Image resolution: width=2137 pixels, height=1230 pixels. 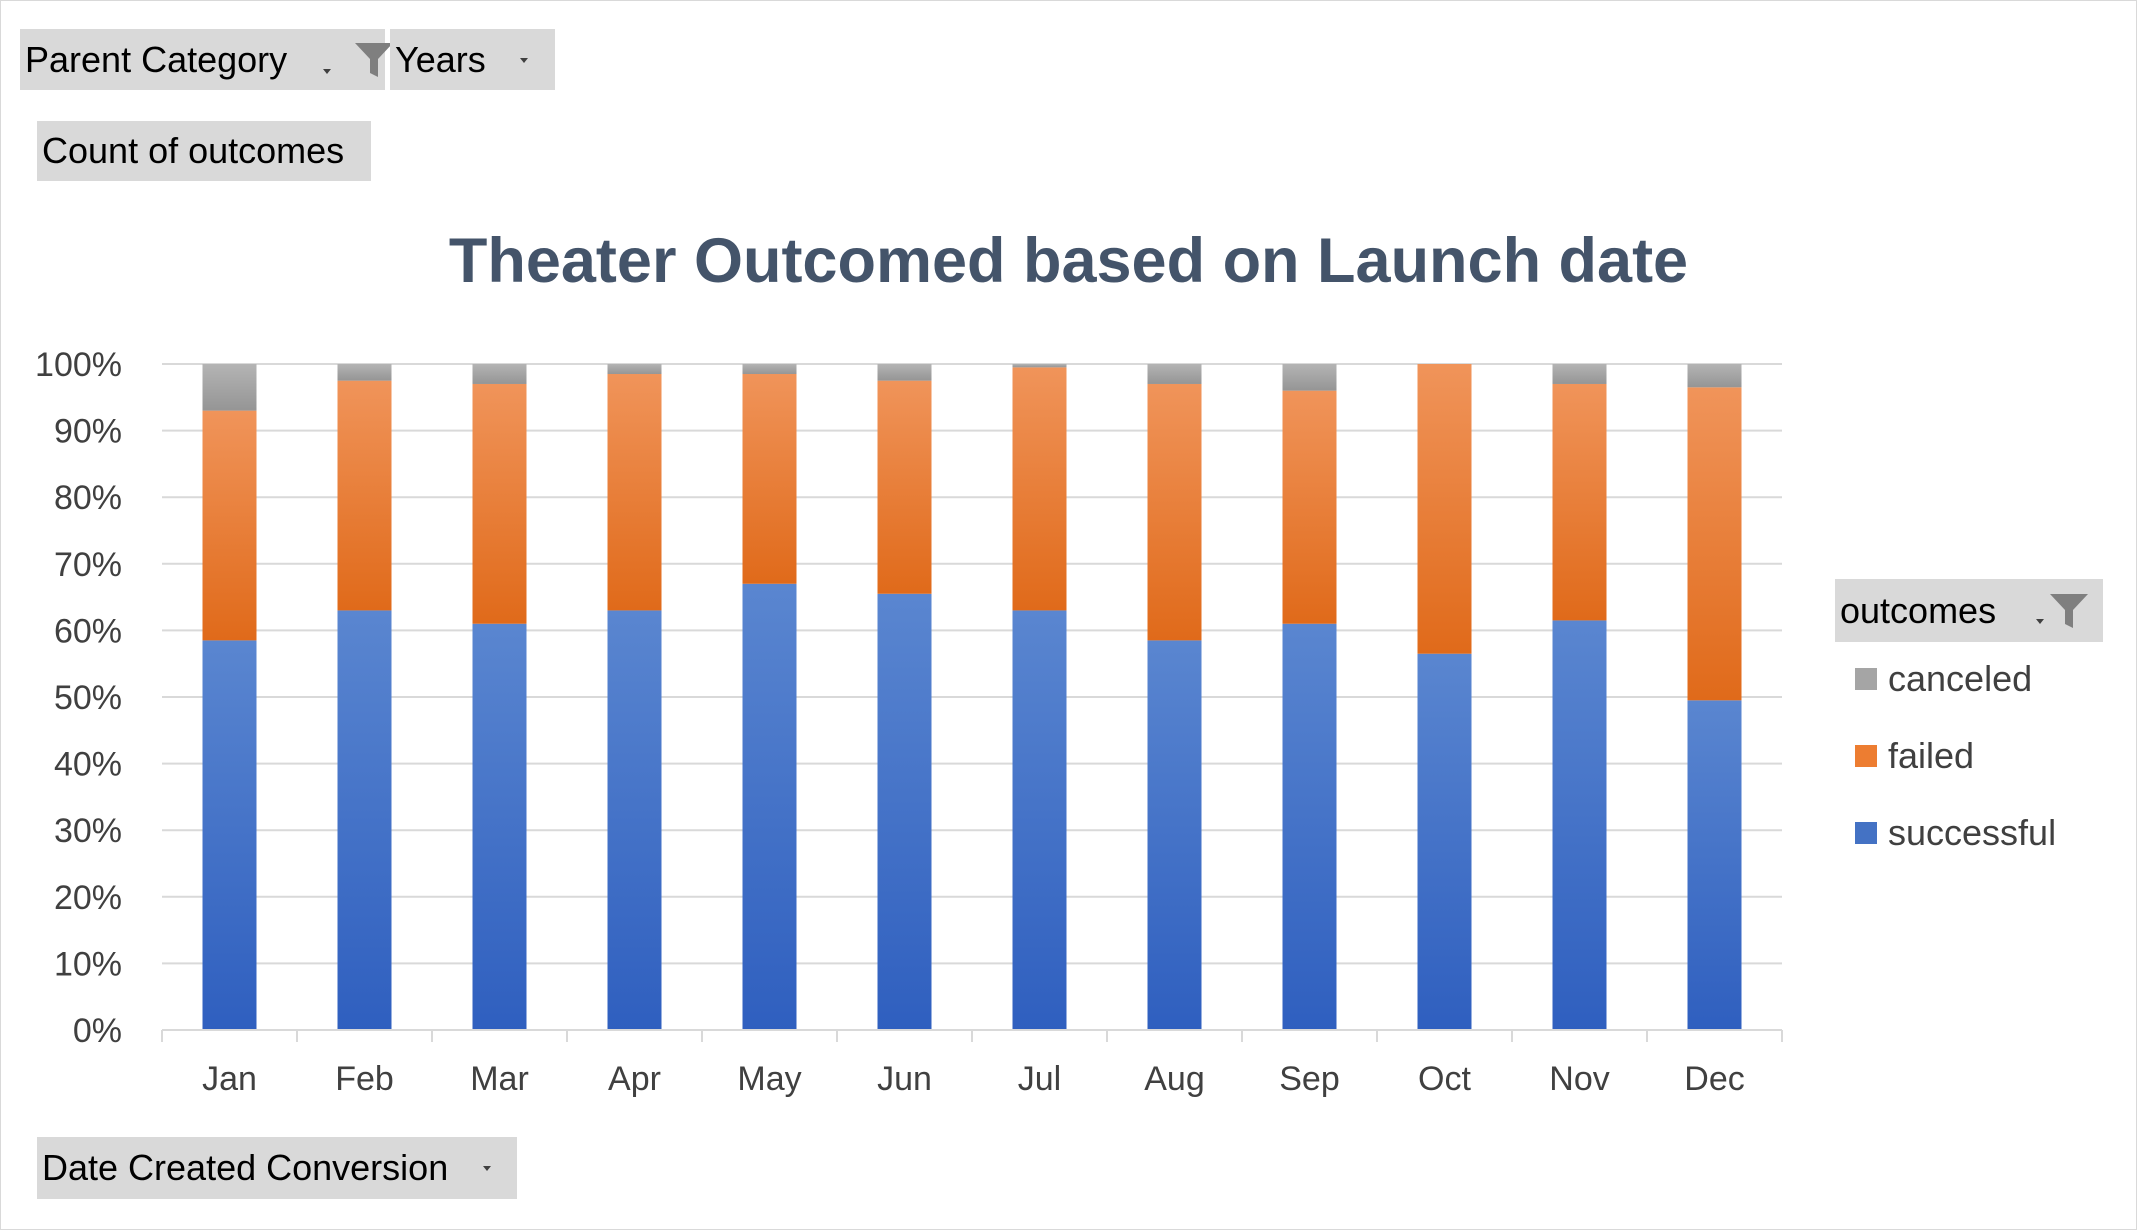 I want to click on x-tick-label: Oct, so click(x=1444, y=1079).